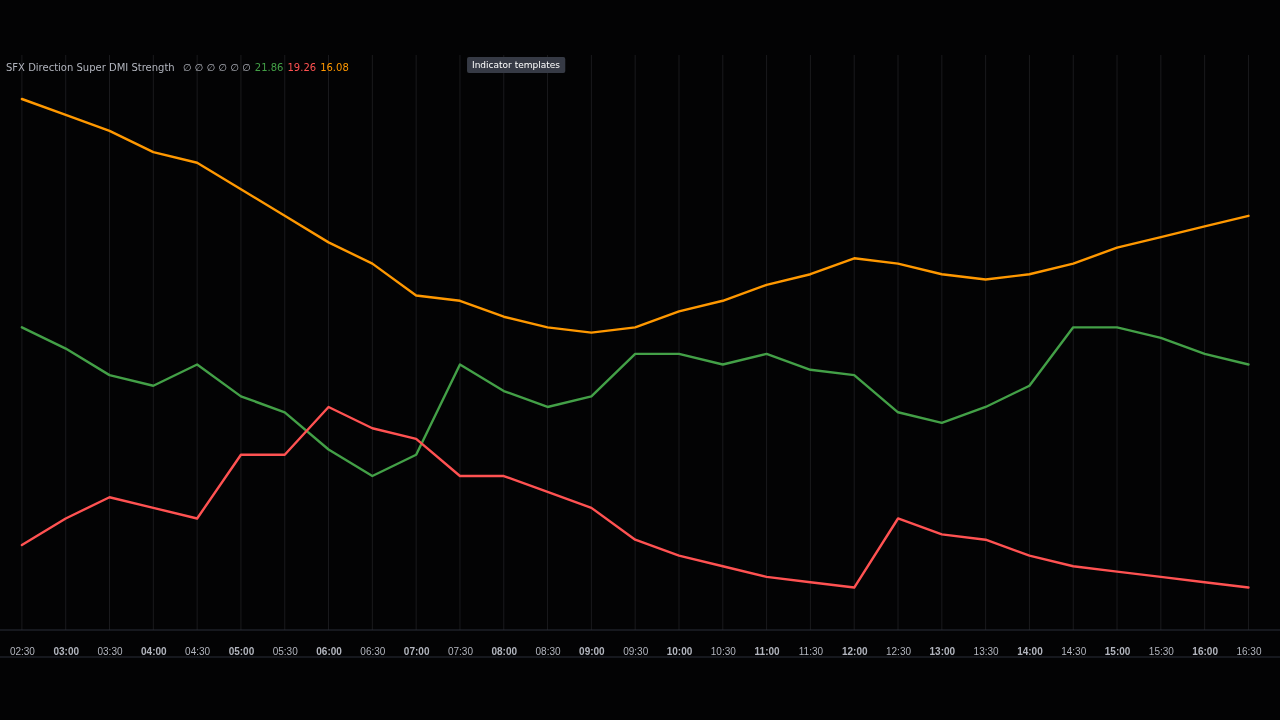 Image resolution: width=1280 pixels, height=720 pixels. I want to click on x-tick-label: 15:30, so click(1161, 652).